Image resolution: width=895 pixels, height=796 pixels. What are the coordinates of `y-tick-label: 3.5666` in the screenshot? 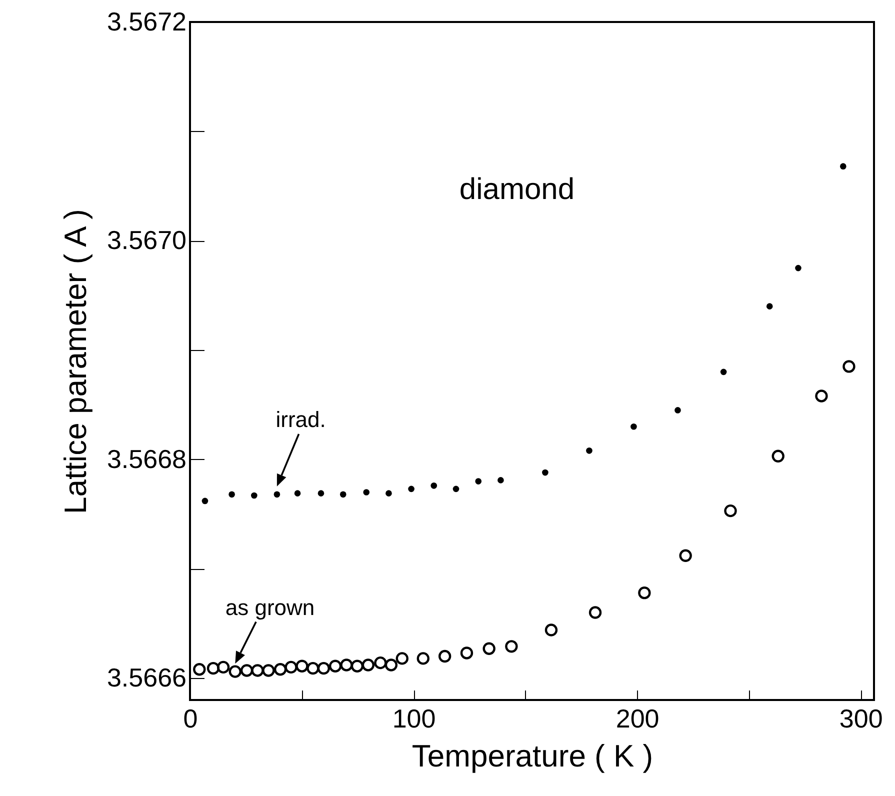 It's located at (146, 677).